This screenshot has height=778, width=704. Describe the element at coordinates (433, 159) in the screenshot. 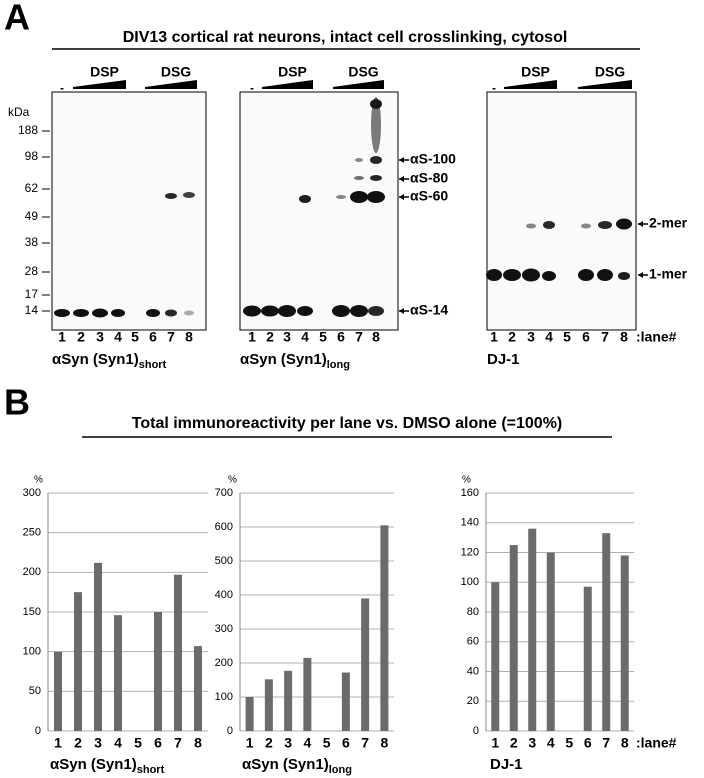

I see `band-label: αS-100` at that location.